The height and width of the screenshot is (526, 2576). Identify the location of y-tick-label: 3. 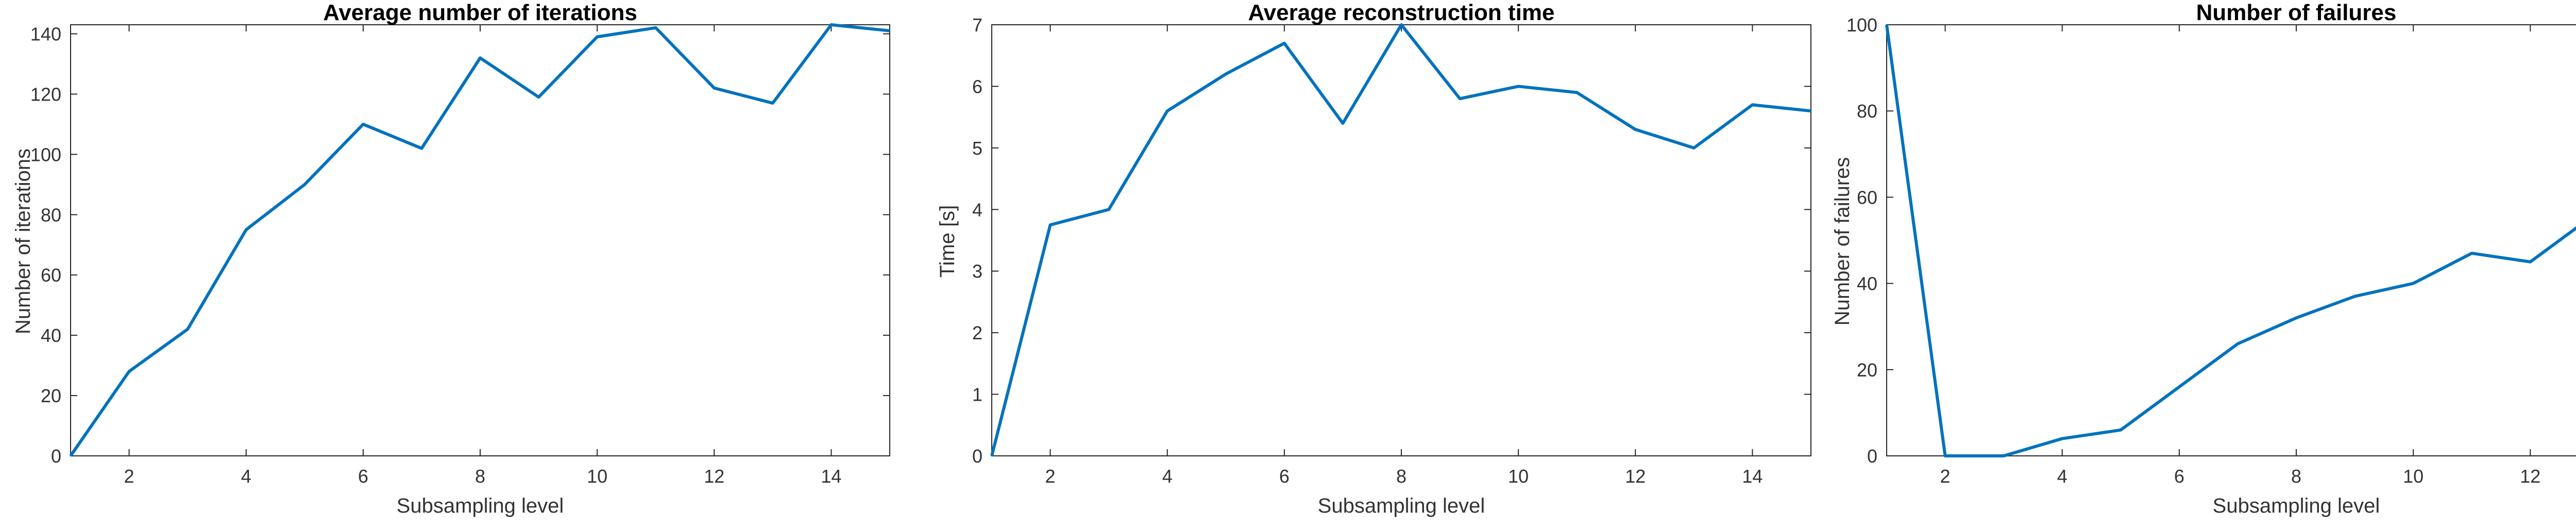
(977, 271).